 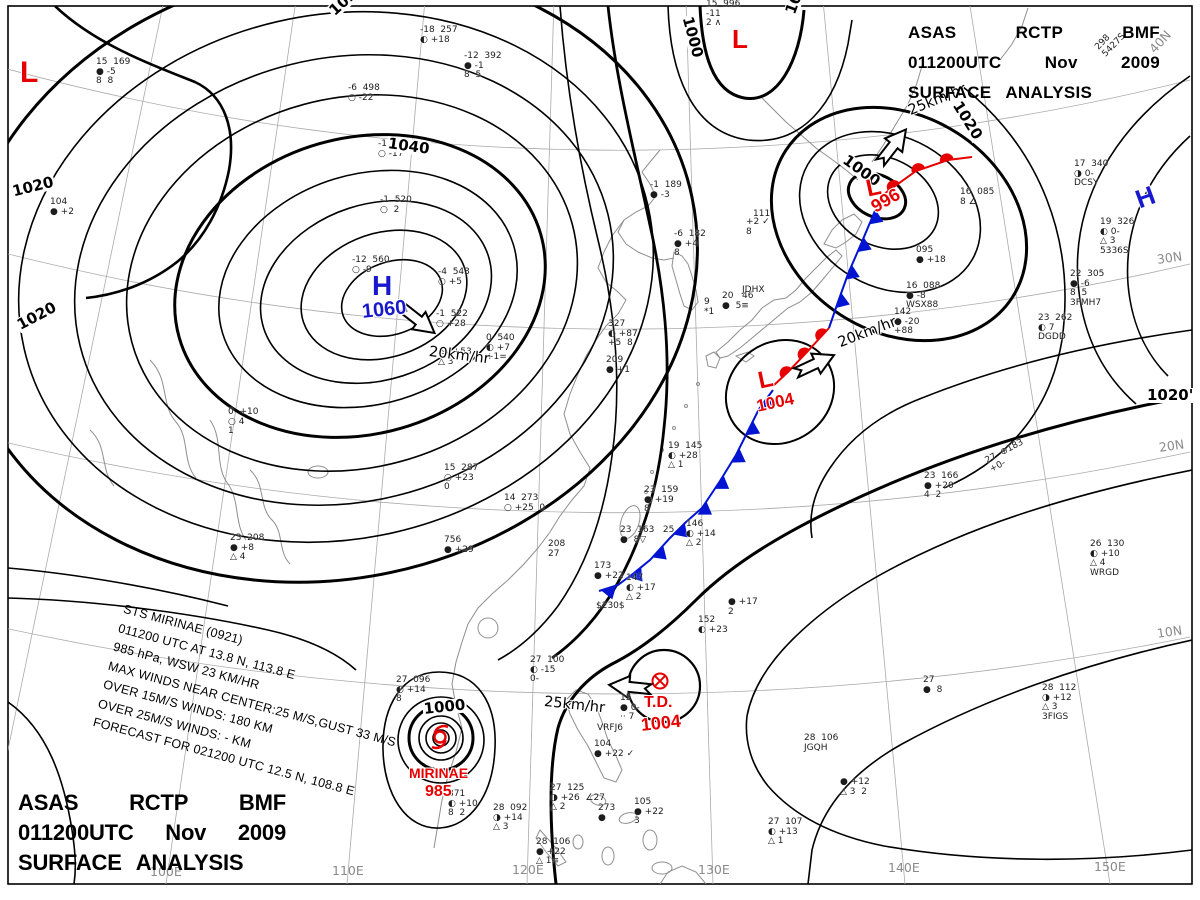 What do you see at coordinates (855, 787) in the screenshot?
I see `station-plot: ● +12 △ 3 2` at bounding box center [855, 787].